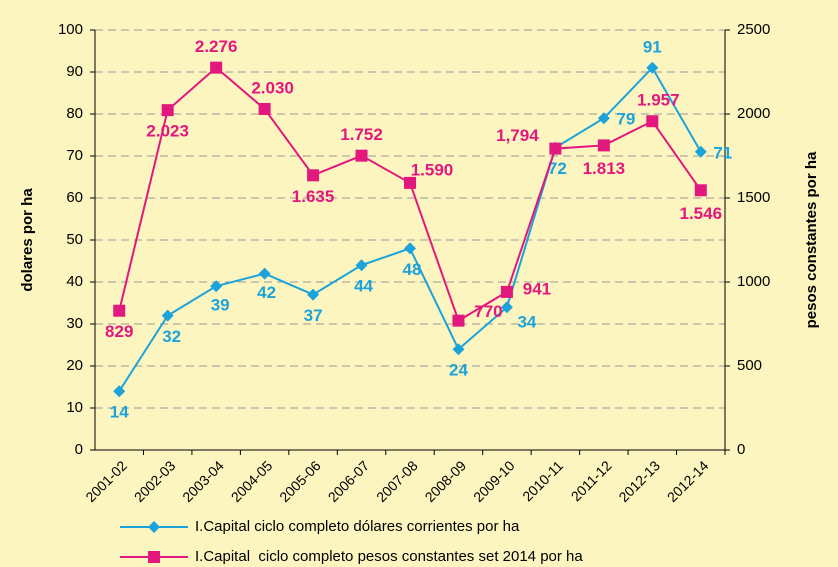 Image resolution: width=838 pixels, height=567 pixels. I want to click on value-label: 14, so click(119, 412).